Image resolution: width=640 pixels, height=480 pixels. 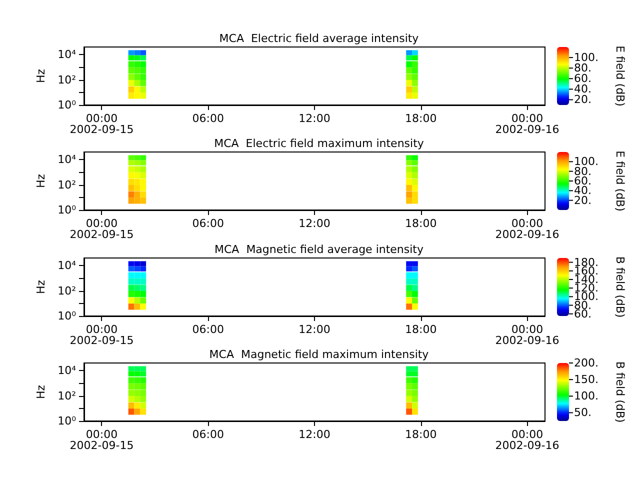 What do you see at coordinates (586, 379) in the screenshot?
I see `color-bar-label: 150.` at bounding box center [586, 379].